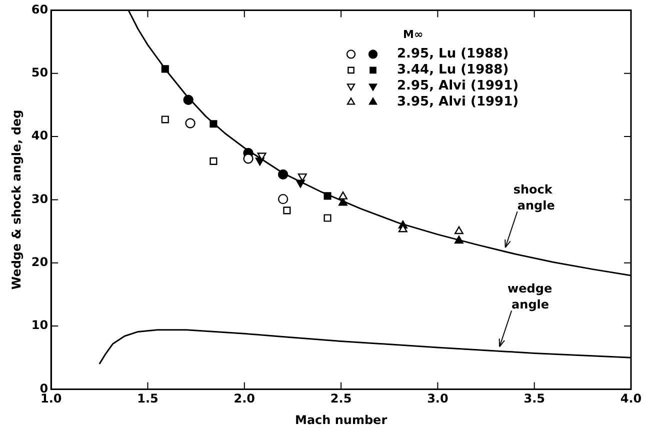  What do you see at coordinates (458, 86) in the screenshot?
I see `legend-label: 2.95, Alvi (1991)` at bounding box center [458, 86].